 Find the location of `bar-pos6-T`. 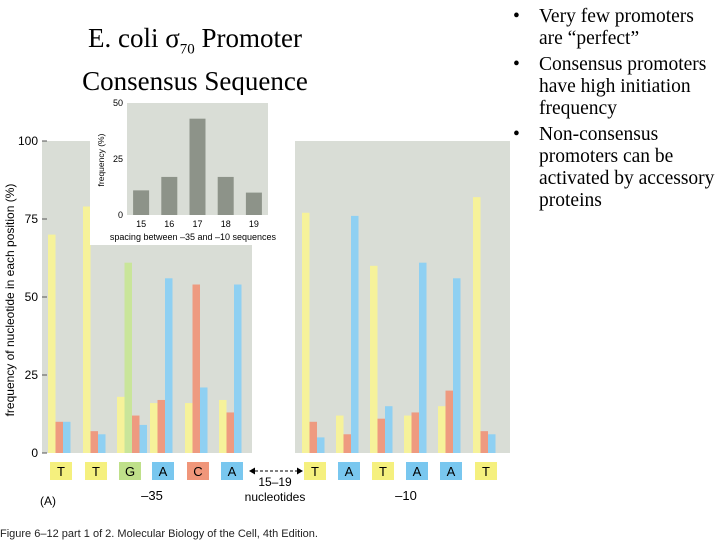

bar-pos6-T is located at coordinates (223, 426).